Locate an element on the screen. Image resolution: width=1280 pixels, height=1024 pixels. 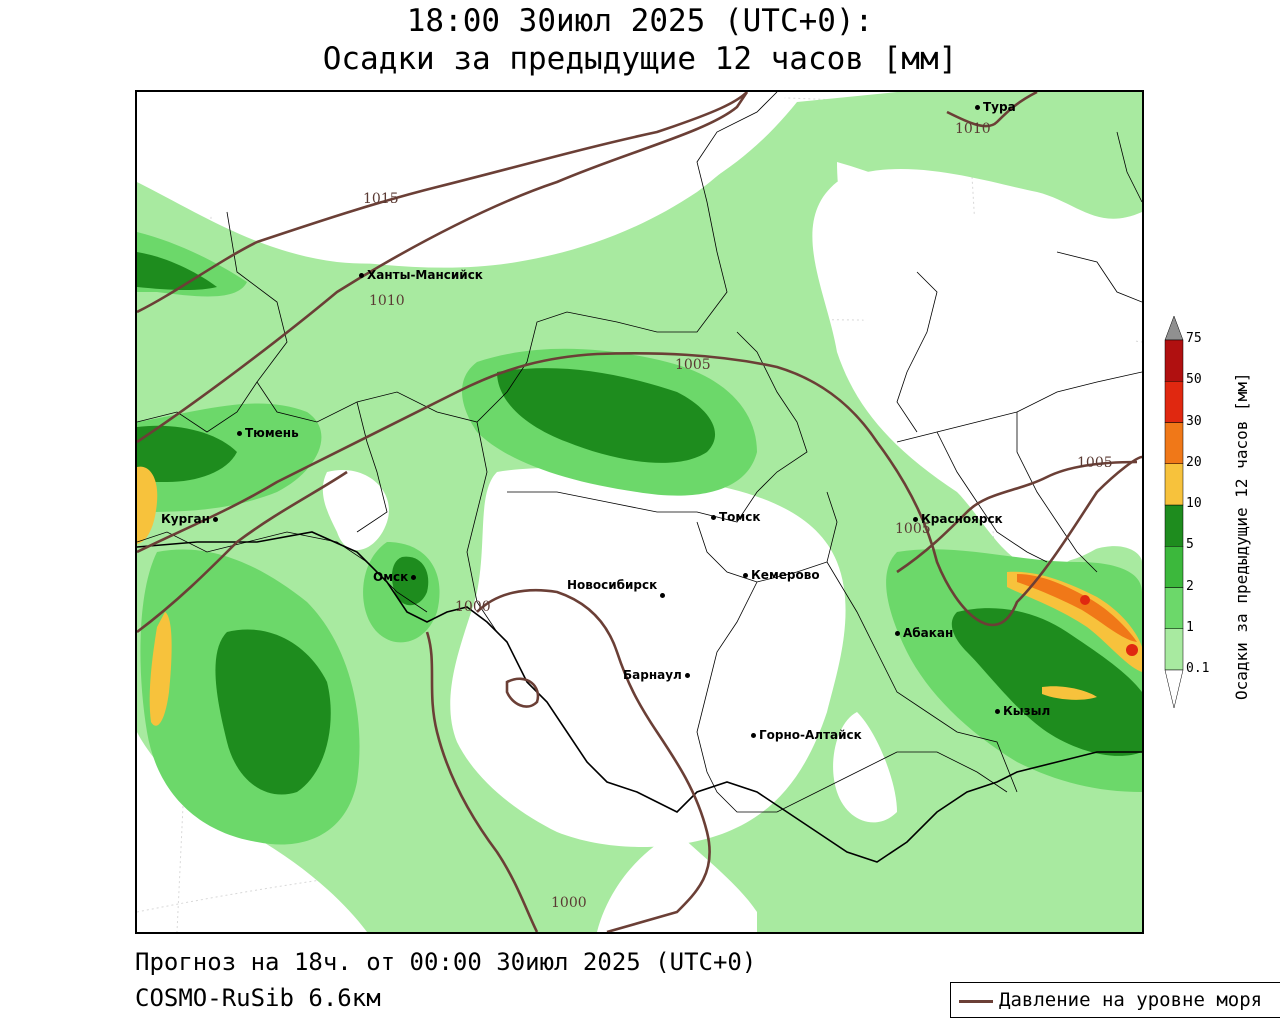
city-khanty-mansiysk: Ханты-Мансийск is located at coordinates (421, 275).